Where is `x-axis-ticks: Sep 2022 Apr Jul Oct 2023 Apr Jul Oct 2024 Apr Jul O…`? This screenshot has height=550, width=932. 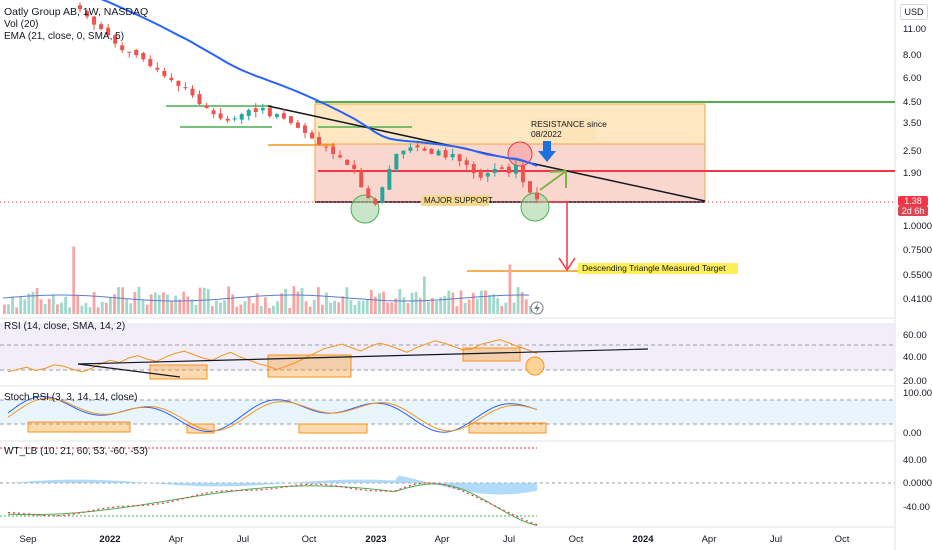 x-axis-ticks: Sep 2022 Apr Jul Oct 2023 Apr Jul Oct 2024 Apr Jul O… is located at coordinates (435, 539).